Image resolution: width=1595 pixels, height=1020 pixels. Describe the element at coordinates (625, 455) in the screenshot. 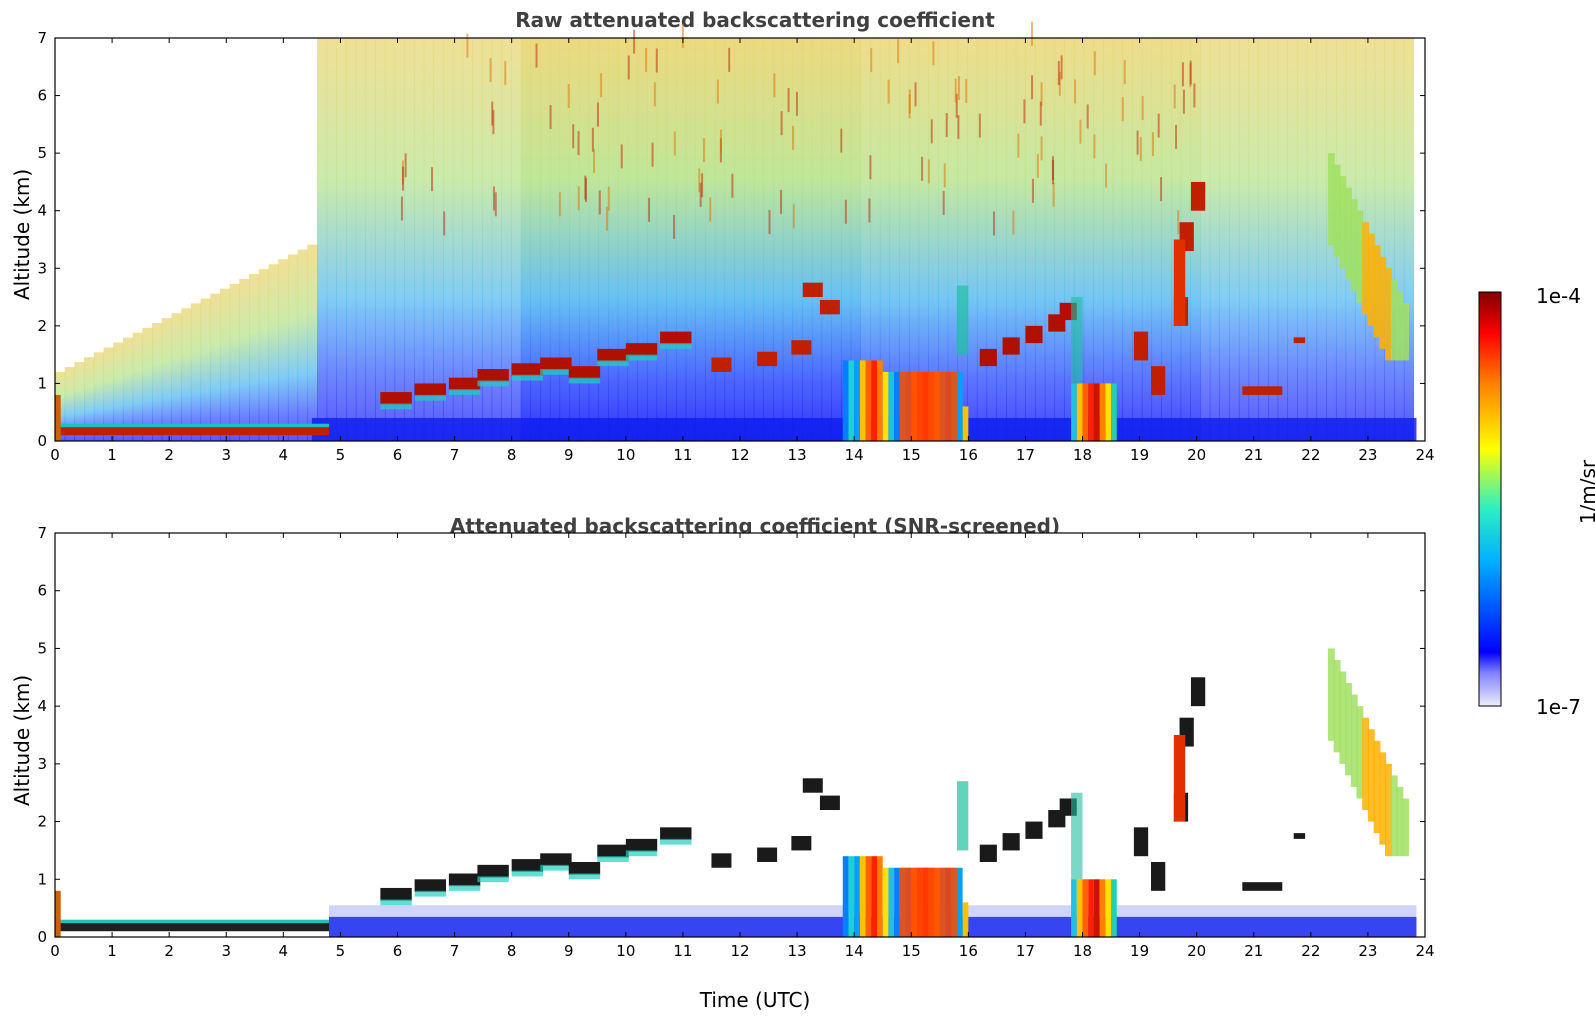

I see `x-tick-label: 10` at that location.